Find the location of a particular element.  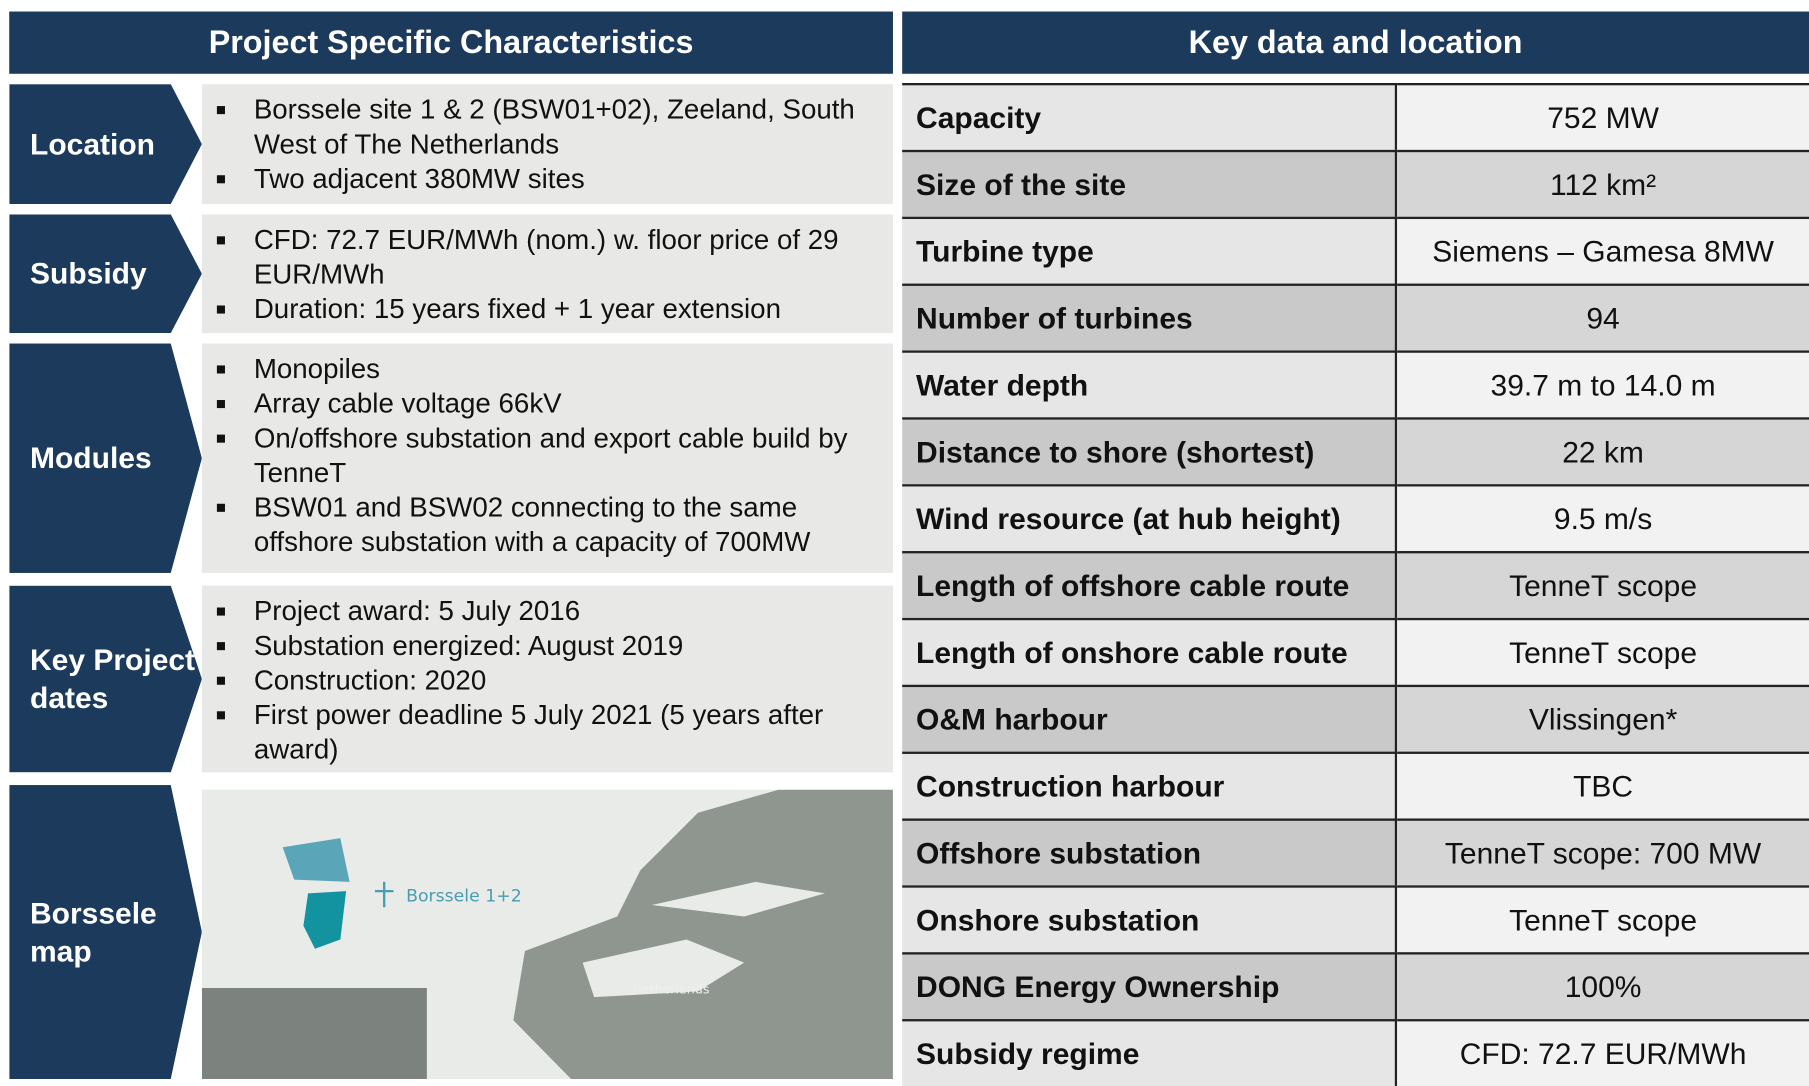

inset is located at coordinates (314, 1033).